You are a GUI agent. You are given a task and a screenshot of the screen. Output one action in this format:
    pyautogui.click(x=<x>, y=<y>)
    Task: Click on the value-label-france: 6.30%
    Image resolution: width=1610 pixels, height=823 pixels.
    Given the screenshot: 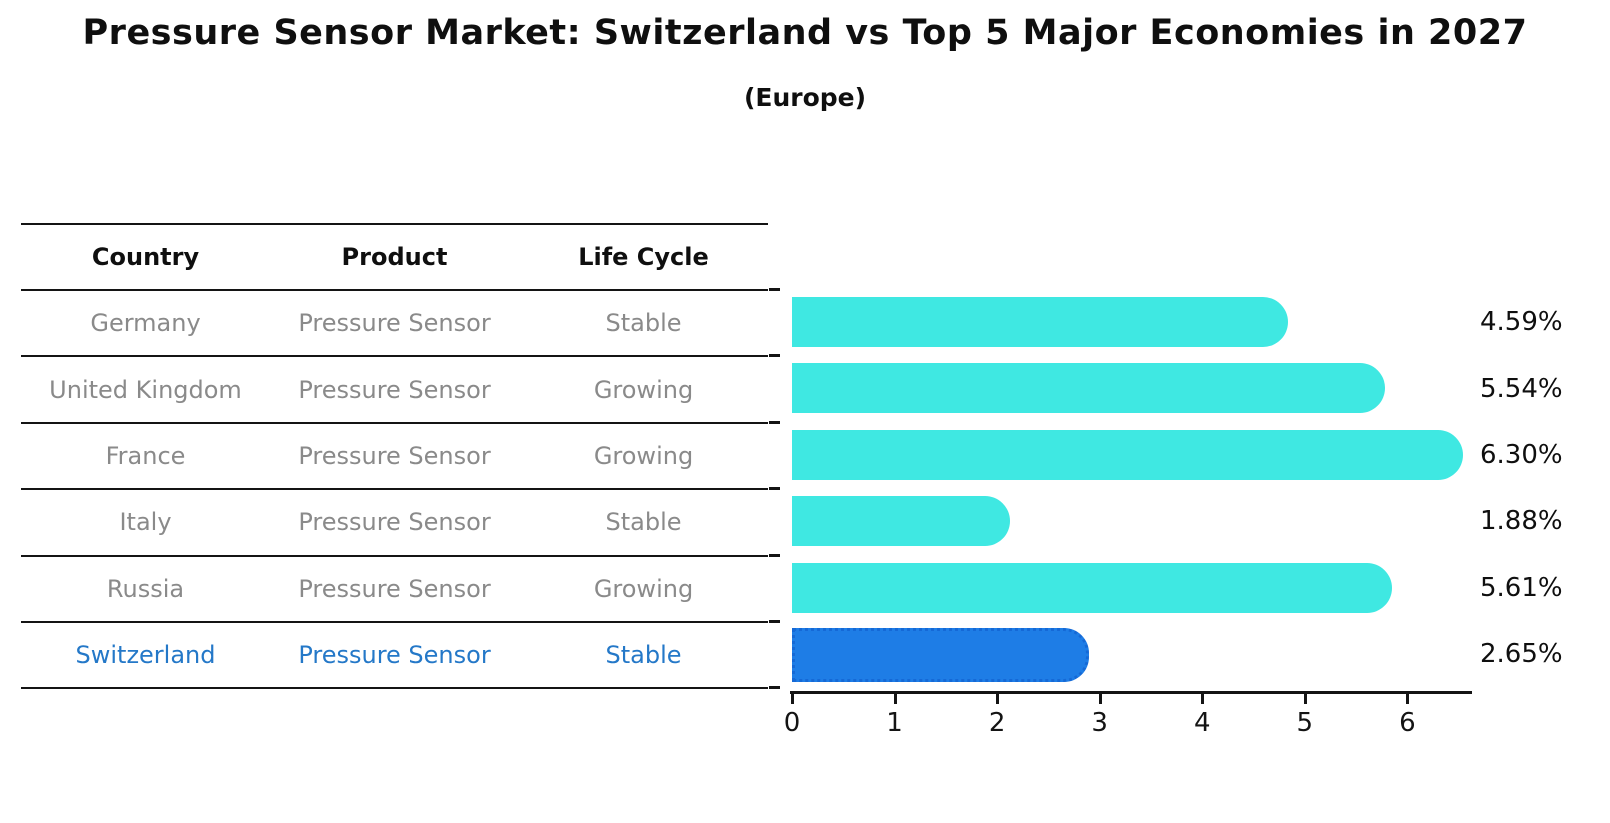 What is the action you would take?
    pyautogui.click(x=1521, y=454)
    